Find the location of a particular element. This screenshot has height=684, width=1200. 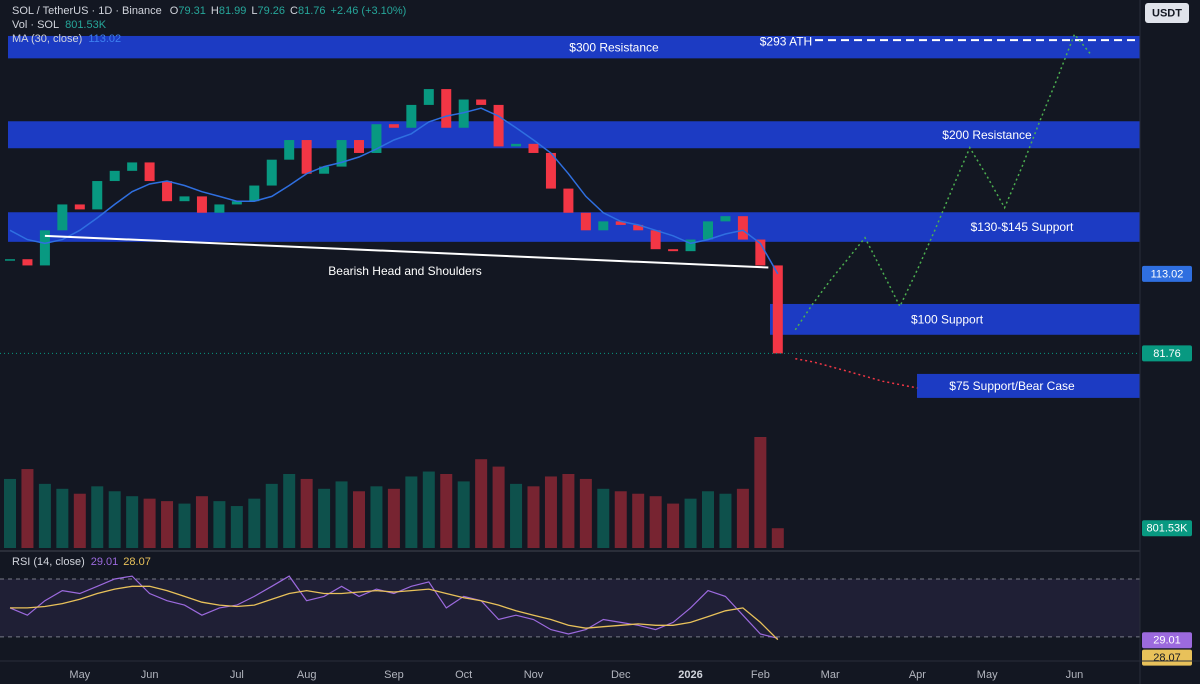

x-tick-label: Nov is located at coordinates (534, 675).